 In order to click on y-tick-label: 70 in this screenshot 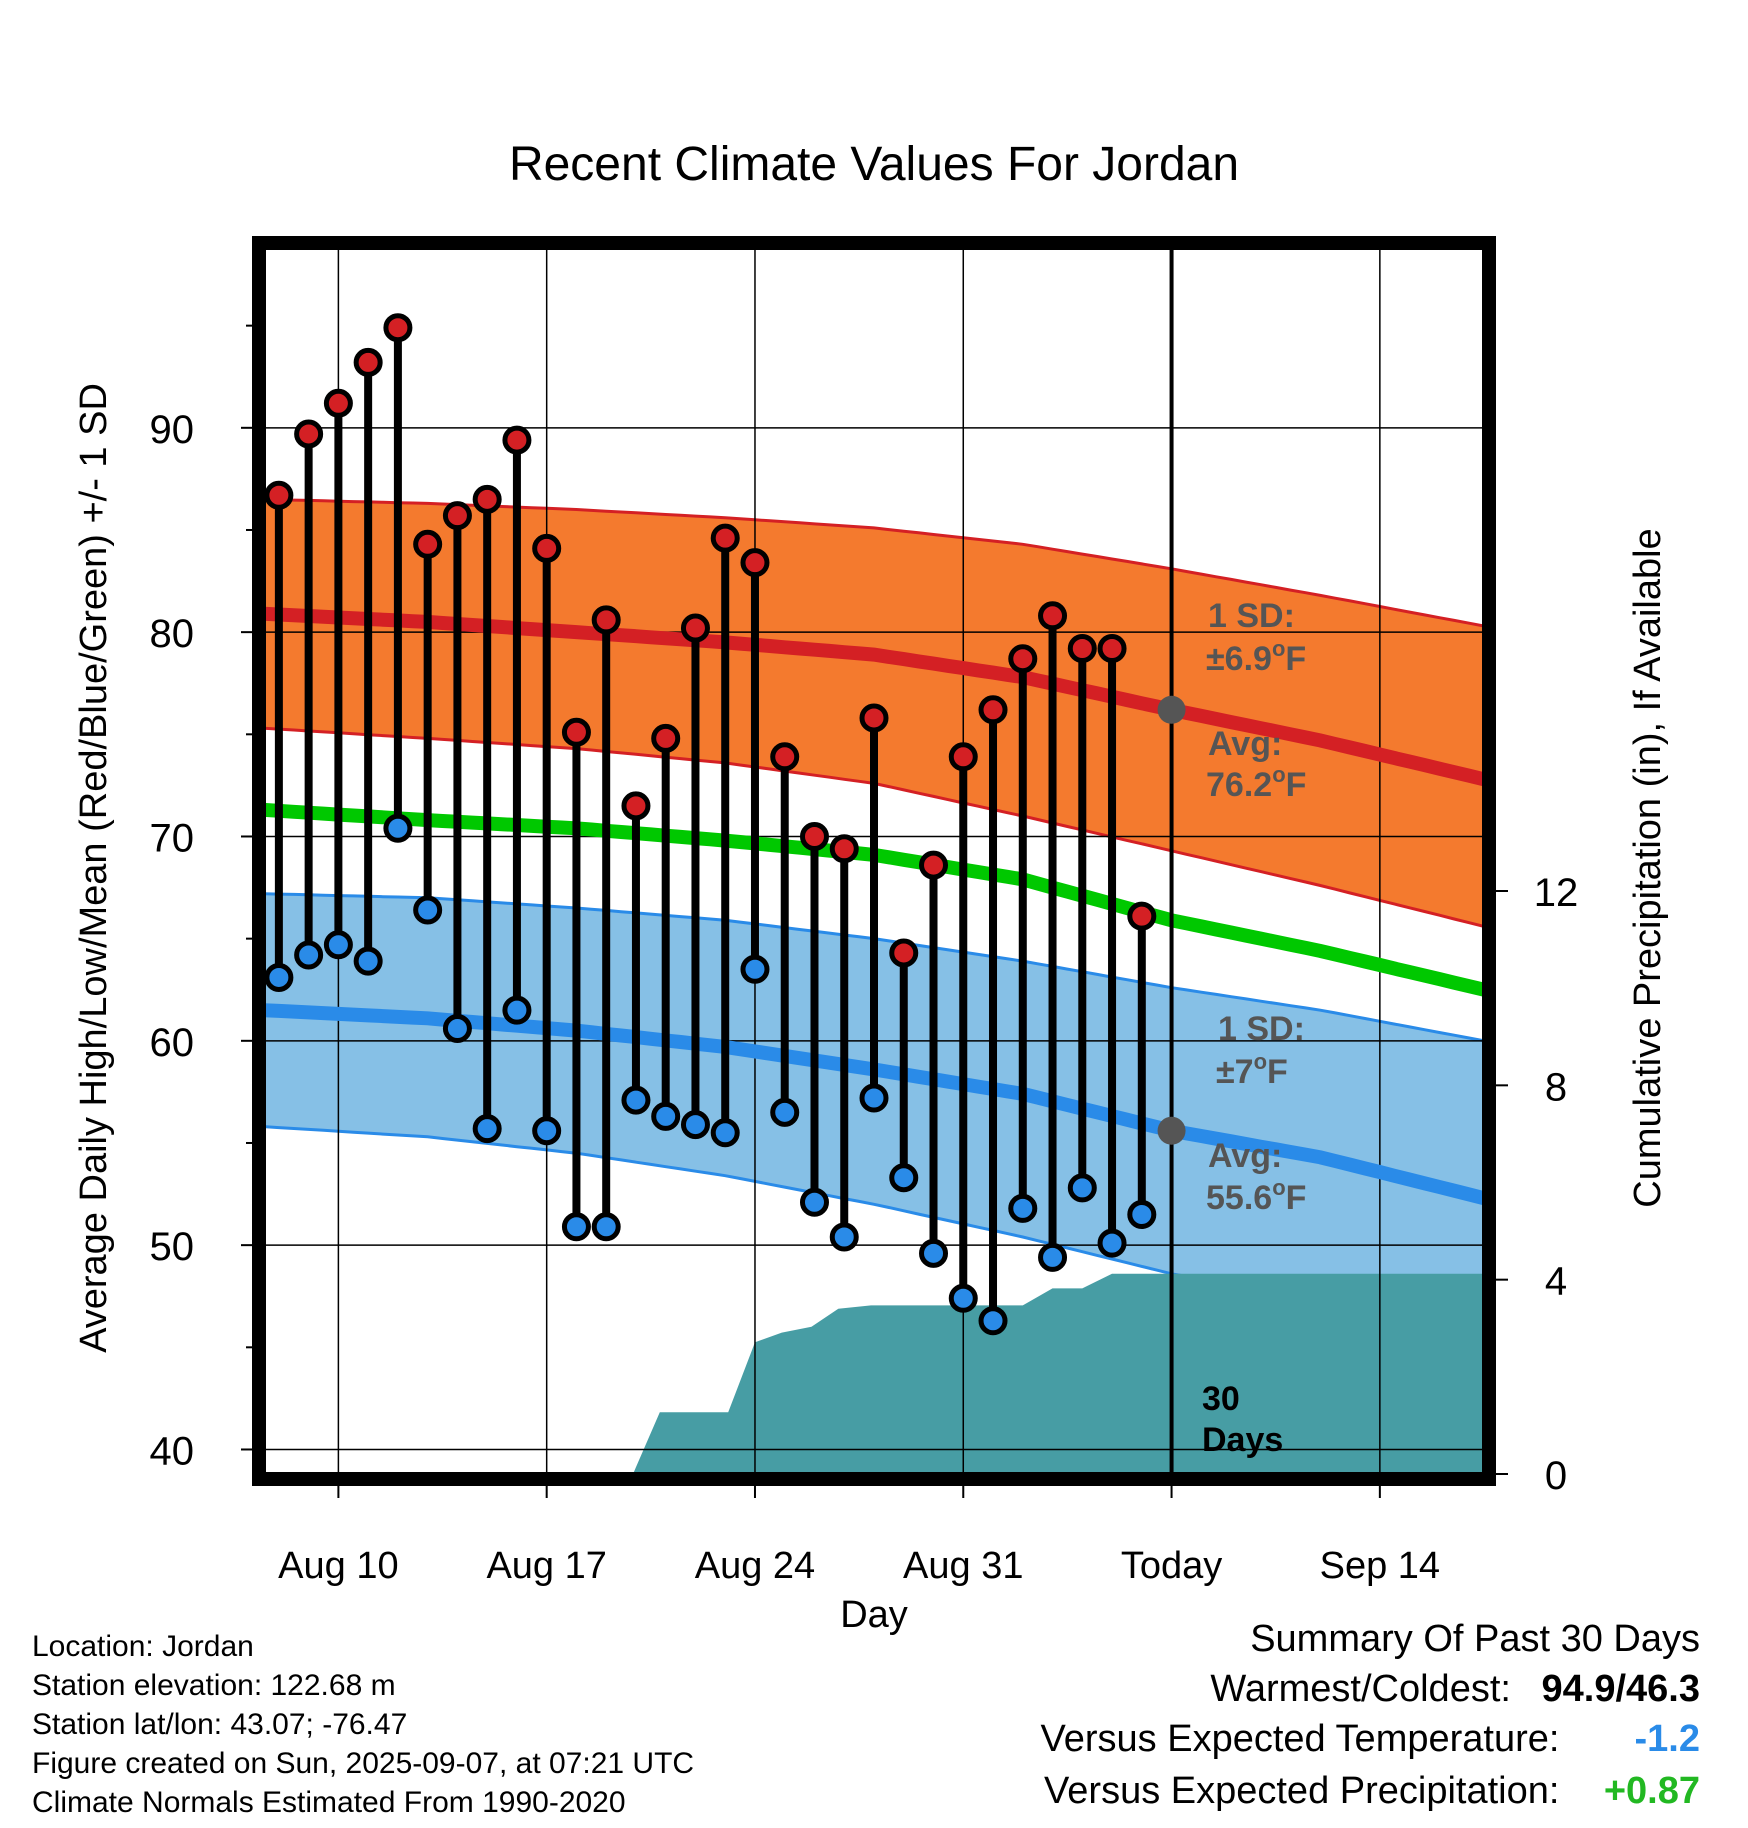, I will do `click(172, 838)`.